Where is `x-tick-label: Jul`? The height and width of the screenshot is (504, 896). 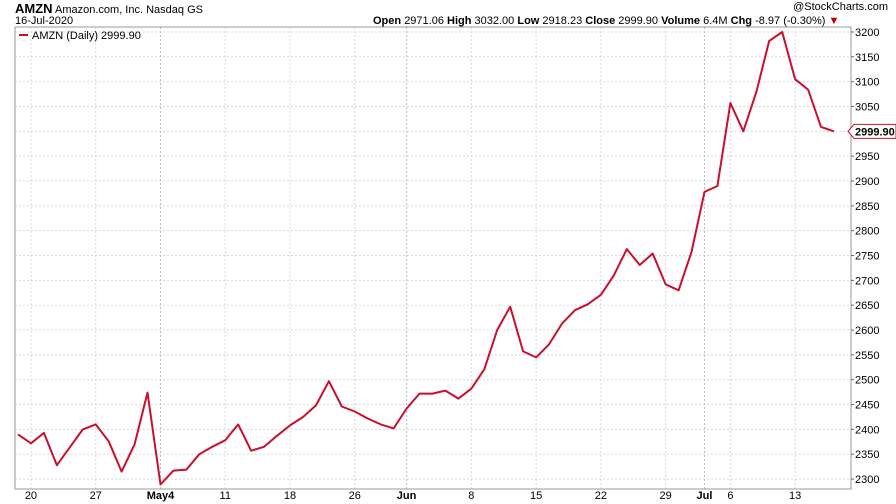 x-tick-label: Jul is located at coordinates (705, 496).